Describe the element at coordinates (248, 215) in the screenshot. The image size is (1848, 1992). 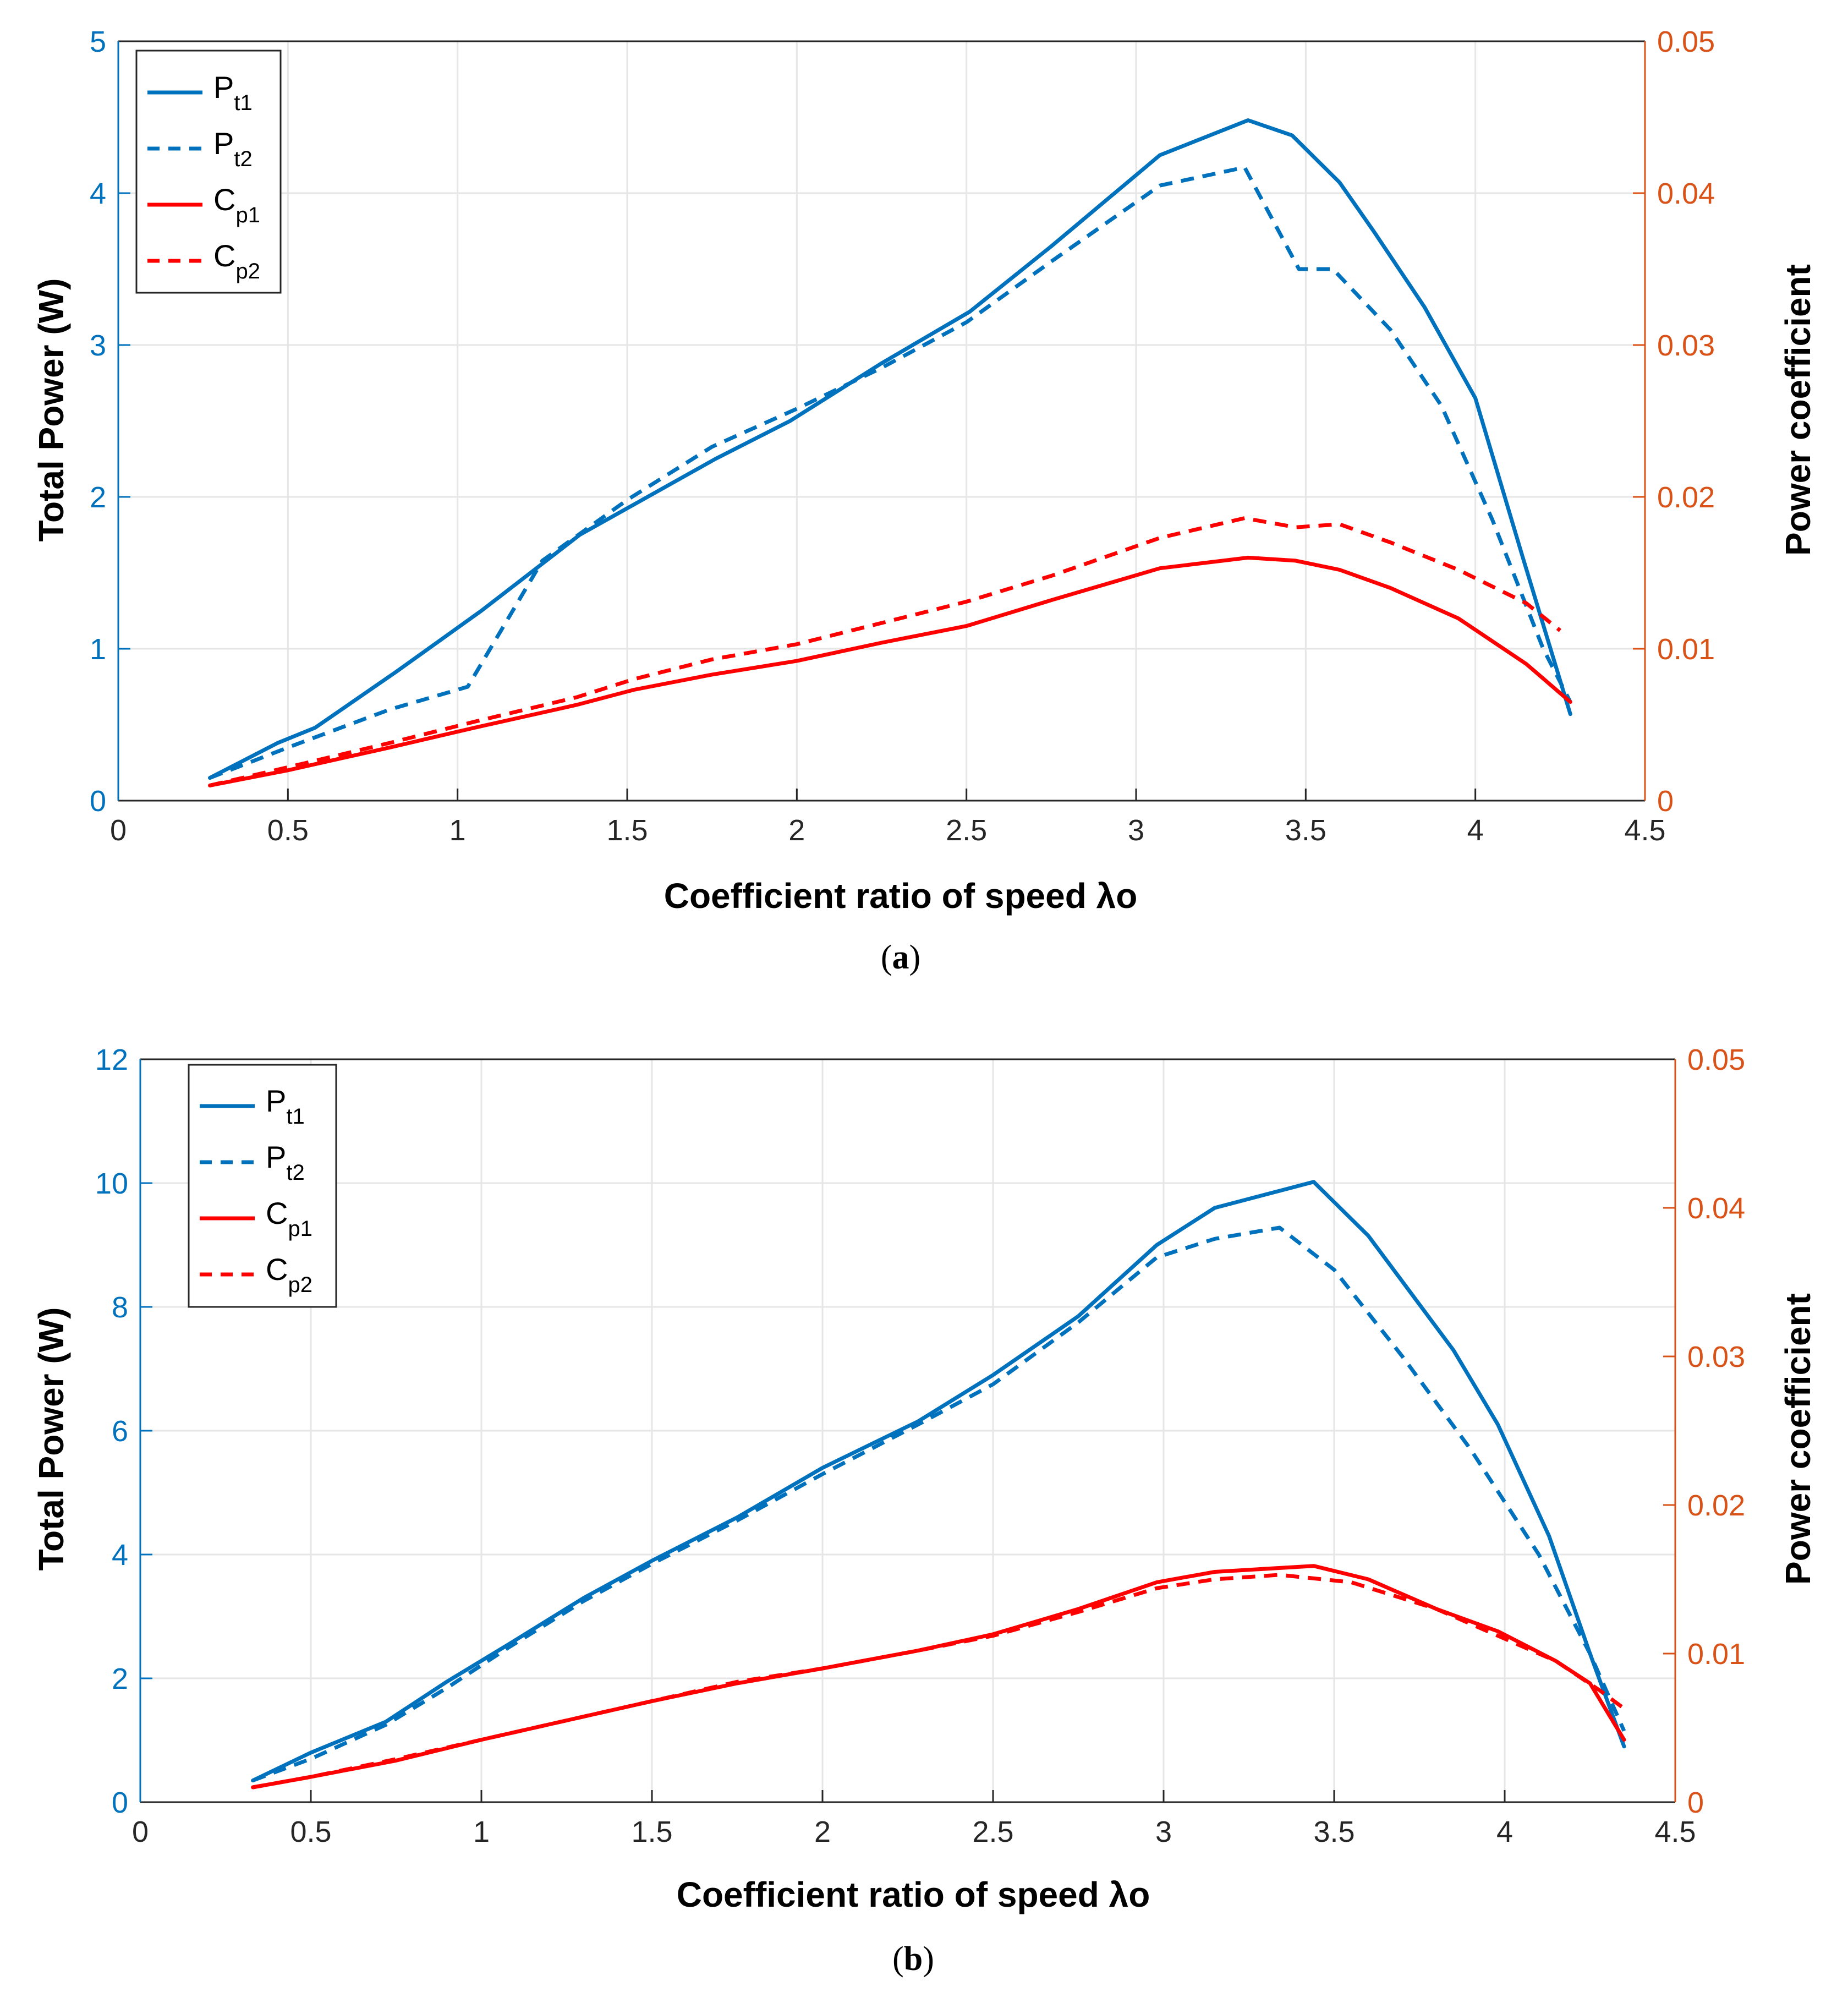
I see `legend-sub-cp1: p1` at that location.